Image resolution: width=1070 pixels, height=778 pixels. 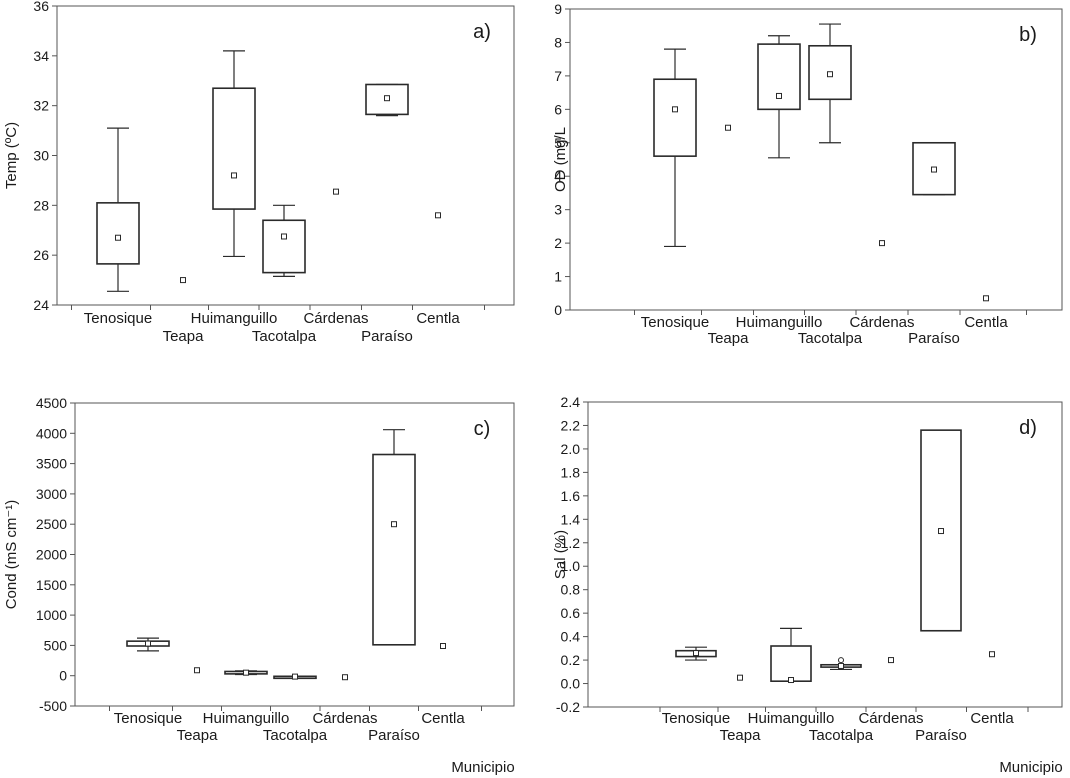 What do you see at coordinates (571, 637) in the screenshot?
I see `y-tick-label: 0.4` at bounding box center [571, 637].